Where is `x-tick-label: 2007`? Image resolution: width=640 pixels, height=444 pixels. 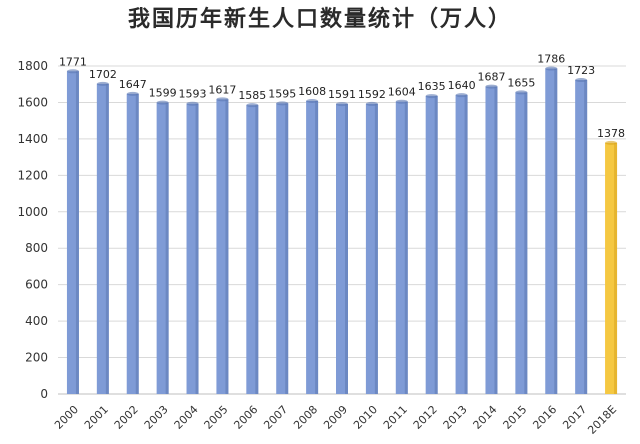 x-tick-label: 2007 is located at coordinates (275, 417).